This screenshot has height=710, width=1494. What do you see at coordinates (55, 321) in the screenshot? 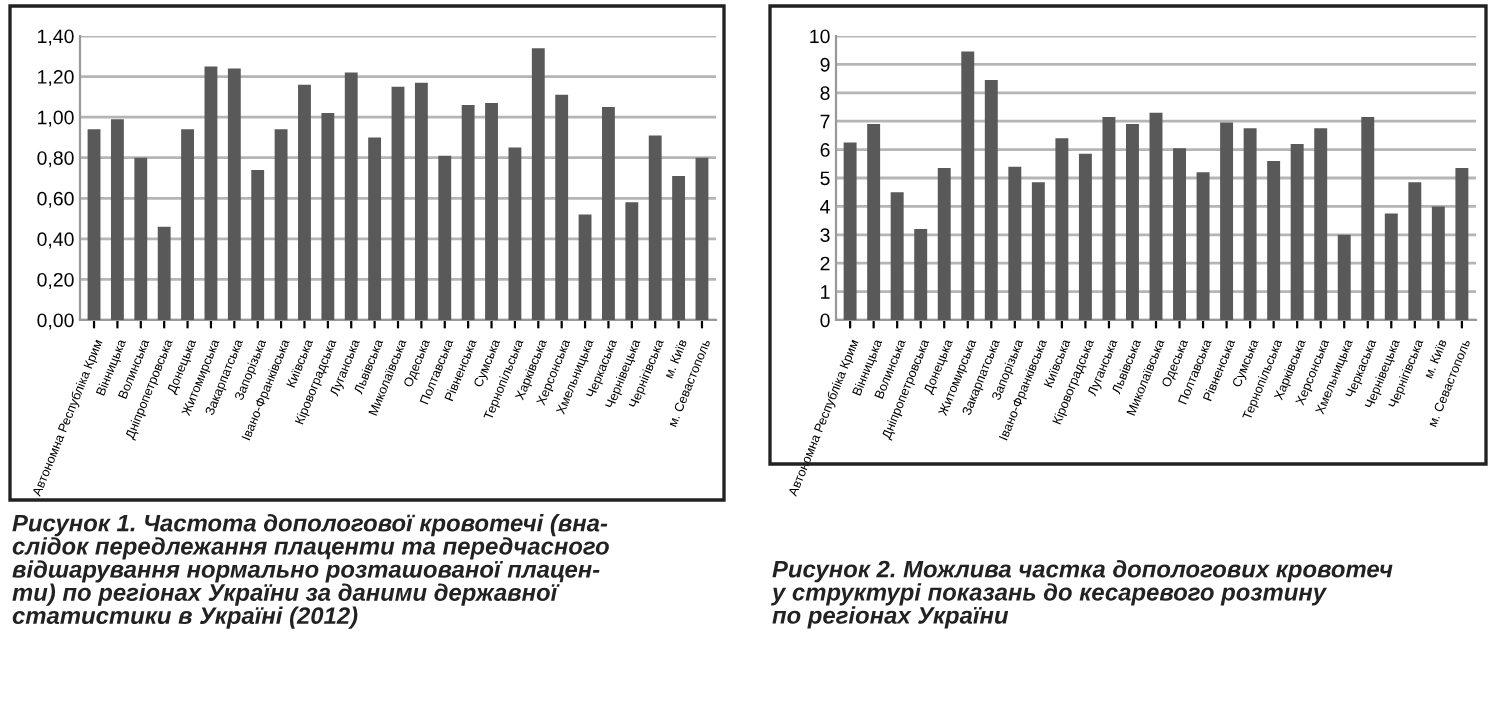
I see `y-tick-label: 0,00` at bounding box center [55, 321].